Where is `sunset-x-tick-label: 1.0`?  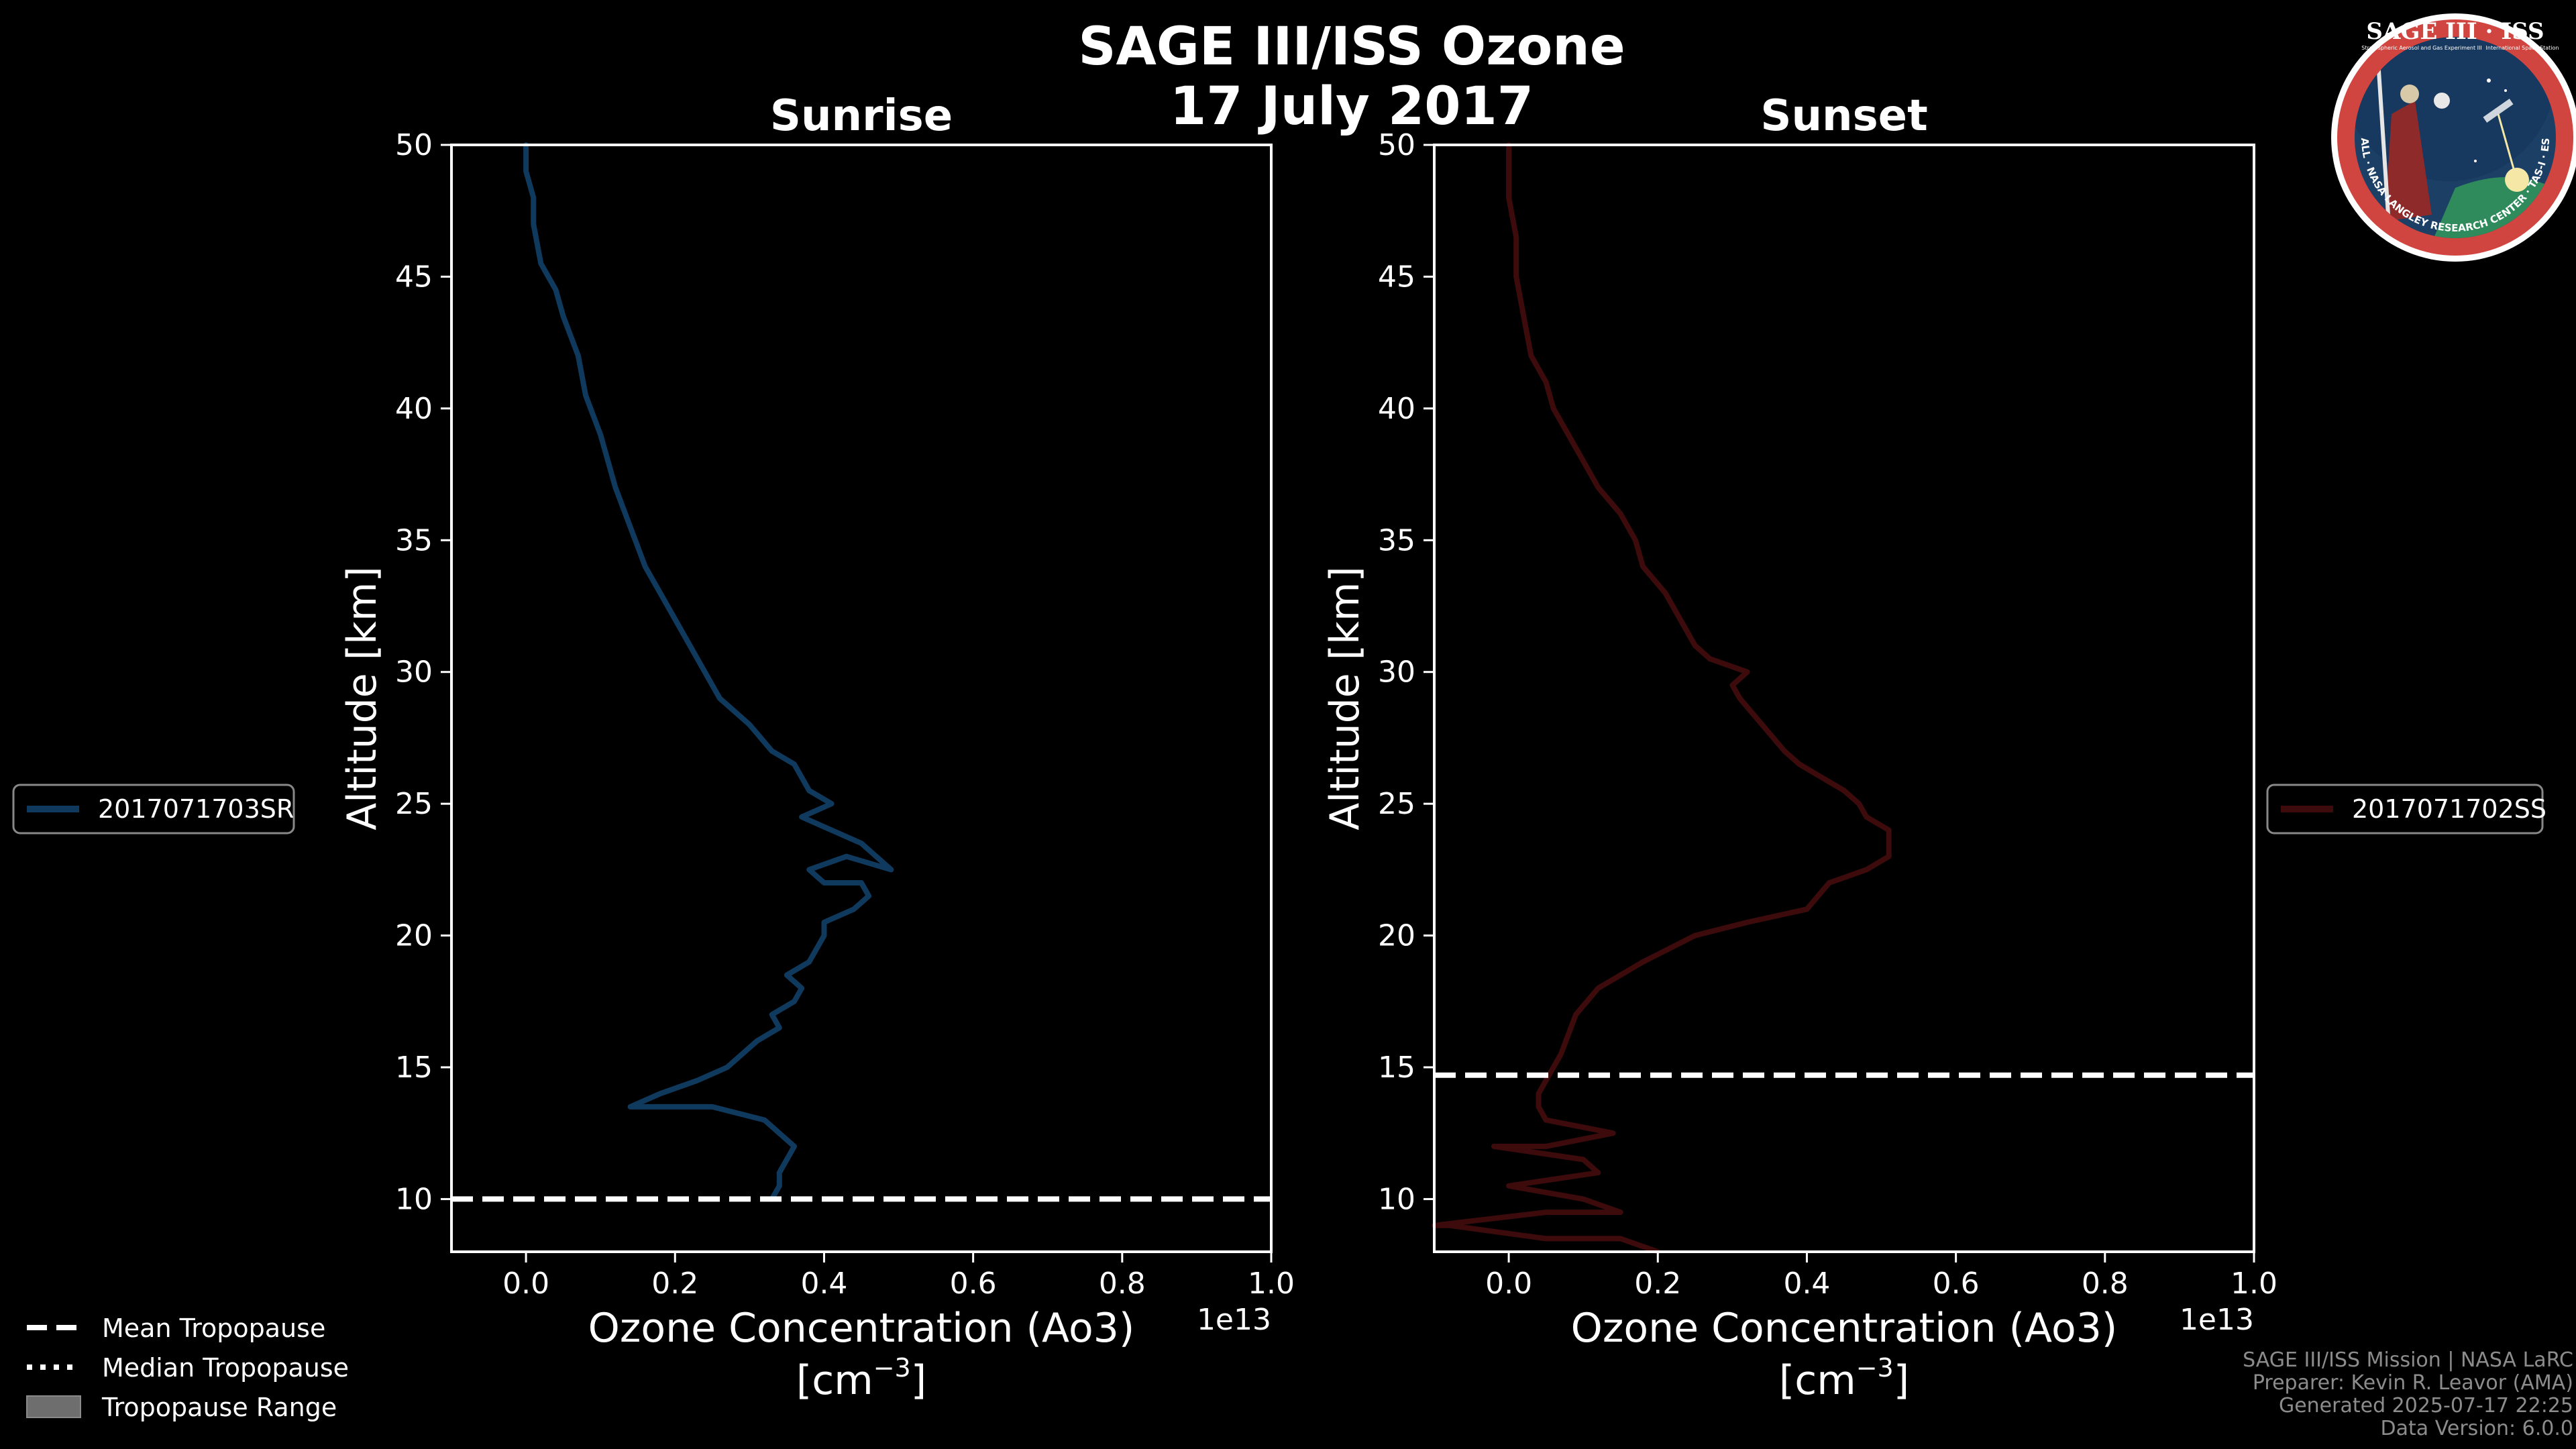
sunset-x-tick-label: 1.0 is located at coordinates (2254, 1284).